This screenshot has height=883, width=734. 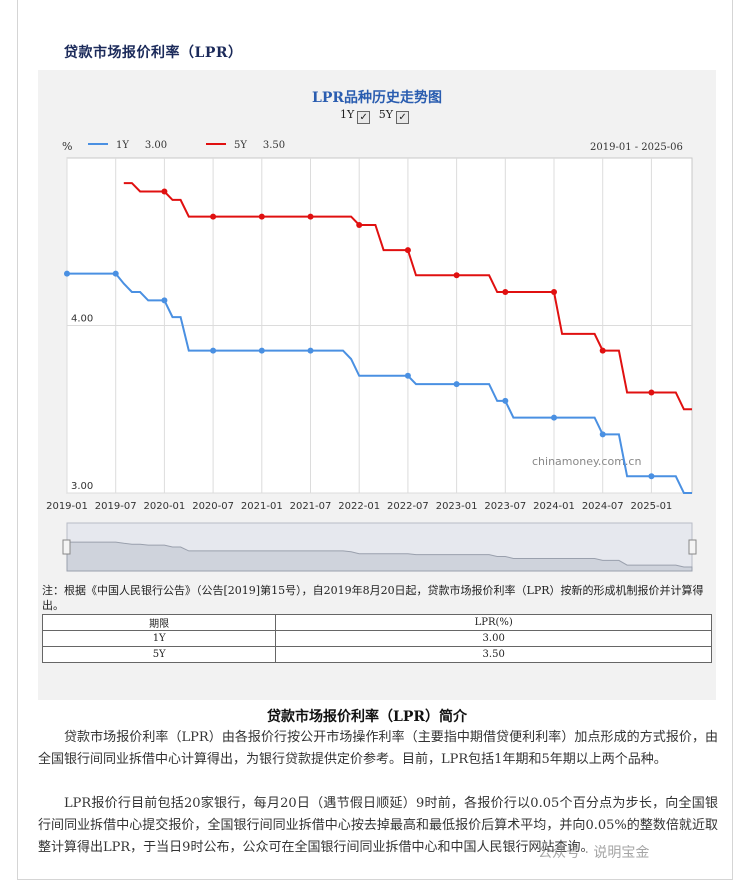 What do you see at coordinates (156, 145) in the screenshot?
I see `legend-1y-value: 3.00` at bounding box center [156, 145].